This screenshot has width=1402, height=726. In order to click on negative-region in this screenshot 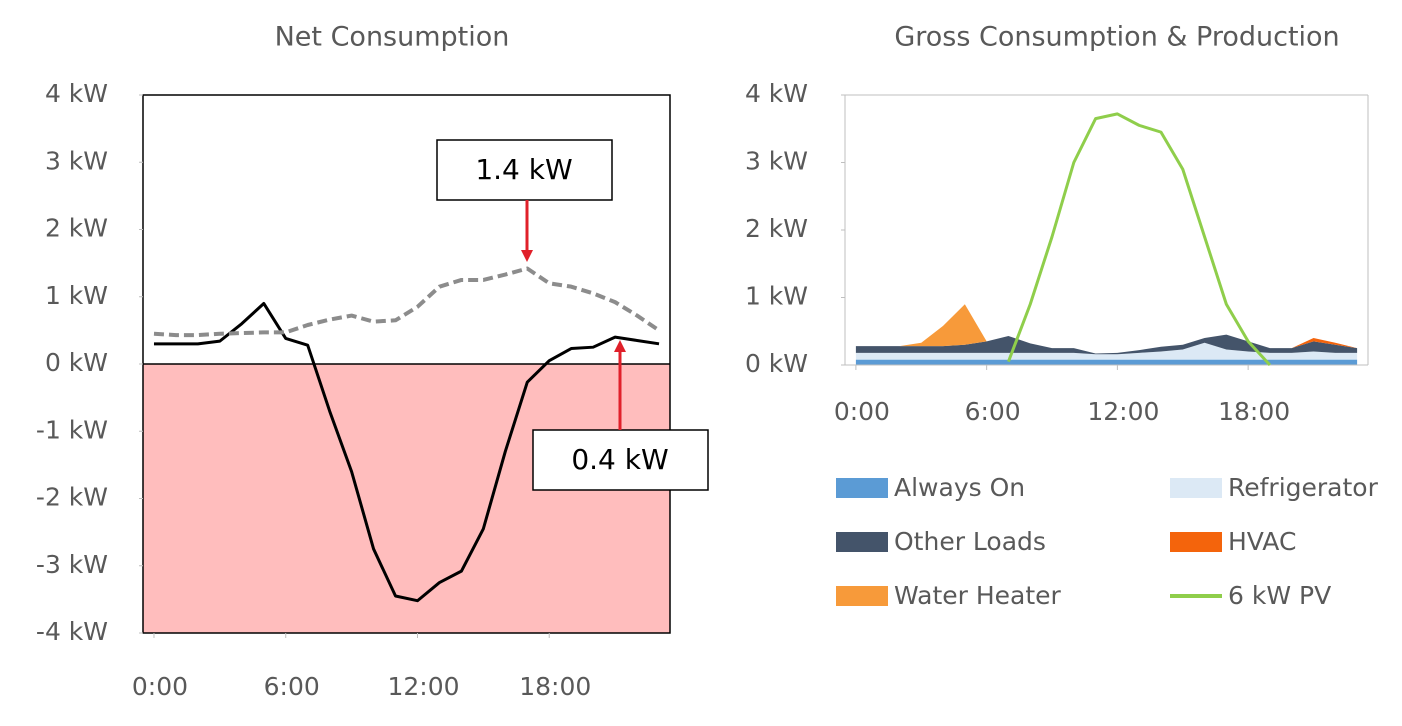, I will do `click(406, 498)`.